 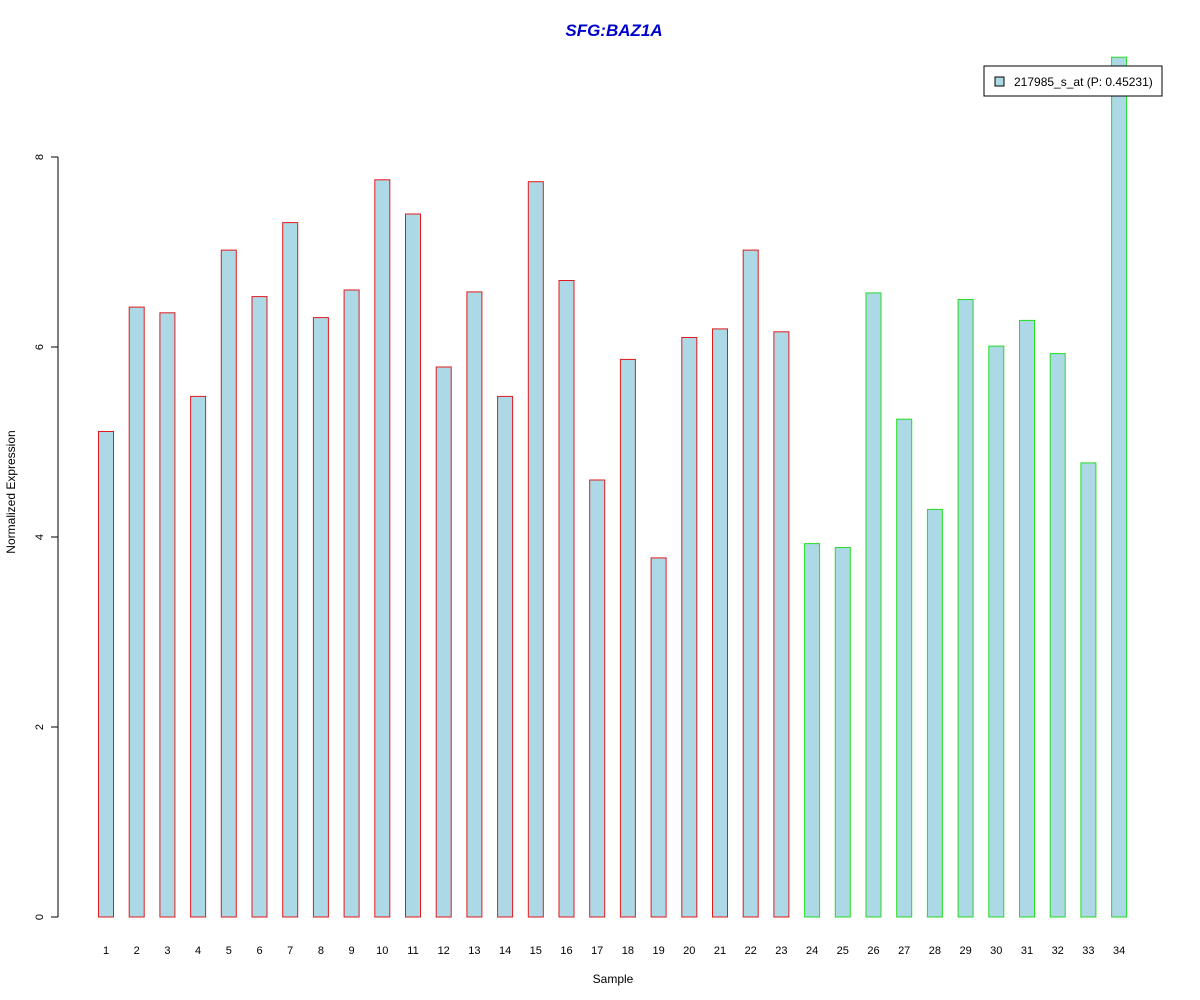 I want to click on x-tick-label: 4, so click(x=198, y=951).